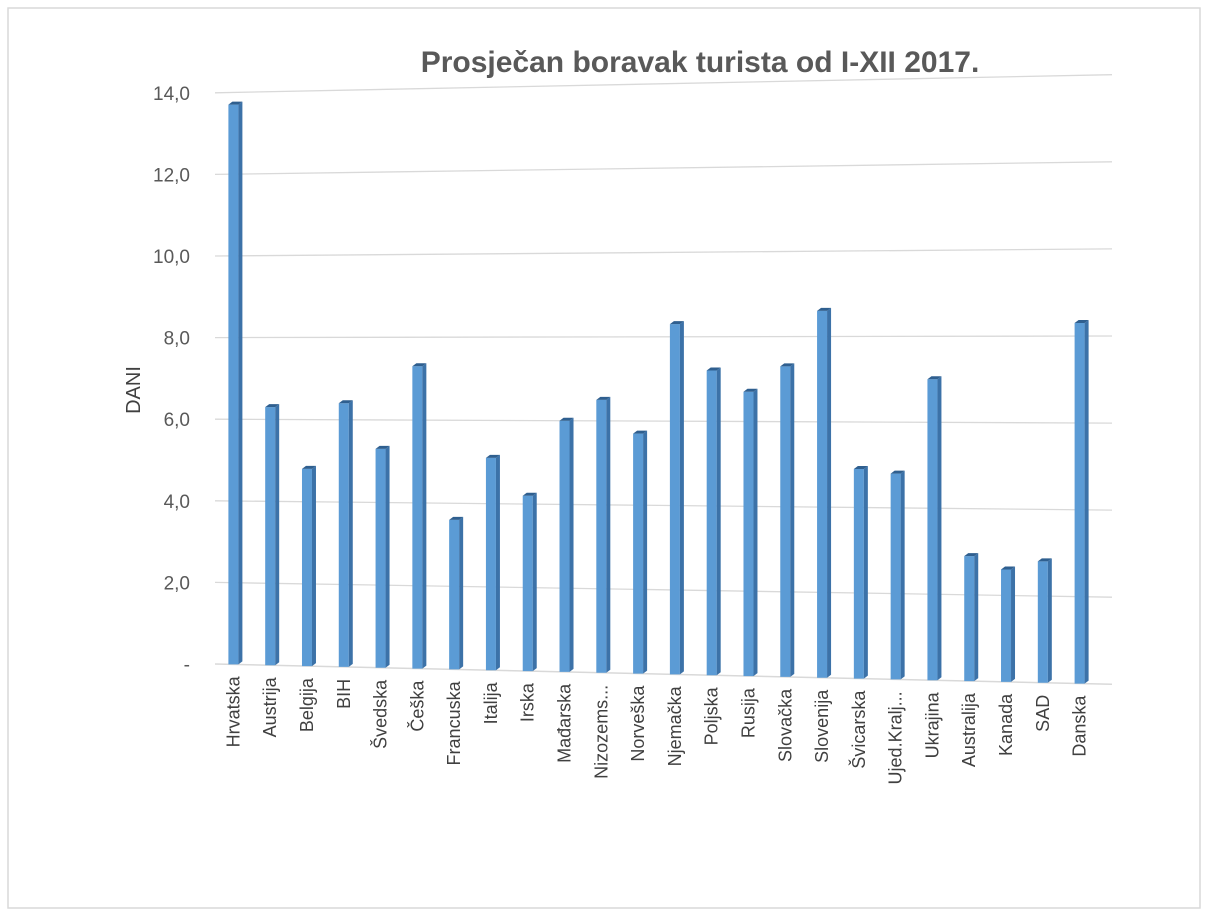 The image size is (1208, 916). I want to click on x-tick-label: SAD, so click(1043, 713).